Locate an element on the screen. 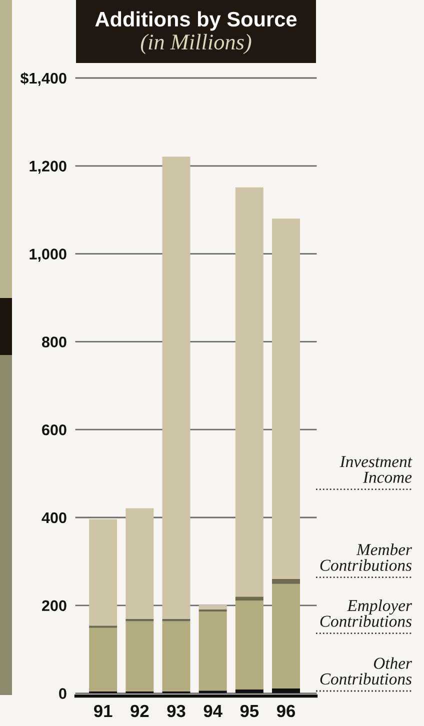 This screenshot has height=726, width=424. x-tick-label: 94 is located at coordinates (213, 711).